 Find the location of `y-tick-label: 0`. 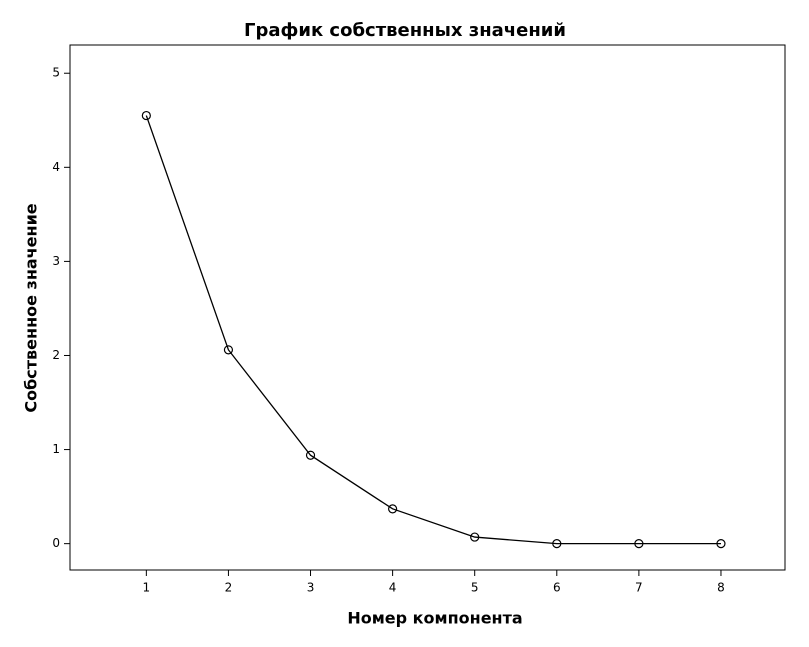

y-tick-label: 0 is located at coordinates (56, 543).